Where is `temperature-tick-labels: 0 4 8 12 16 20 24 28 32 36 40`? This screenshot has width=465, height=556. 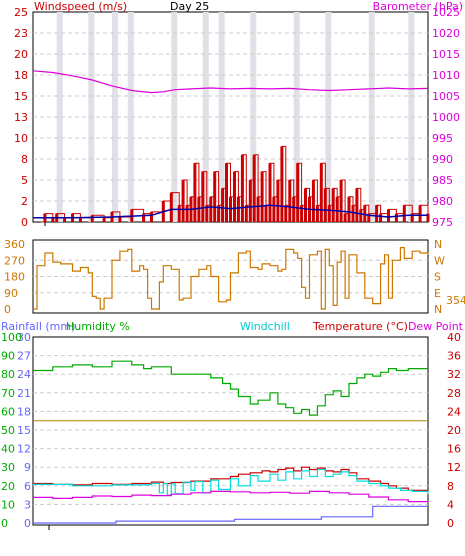
temperature-tick-labels: 0 4 8 12 16 20 24 28 32 36 40 is located at coordinates (454, 430).